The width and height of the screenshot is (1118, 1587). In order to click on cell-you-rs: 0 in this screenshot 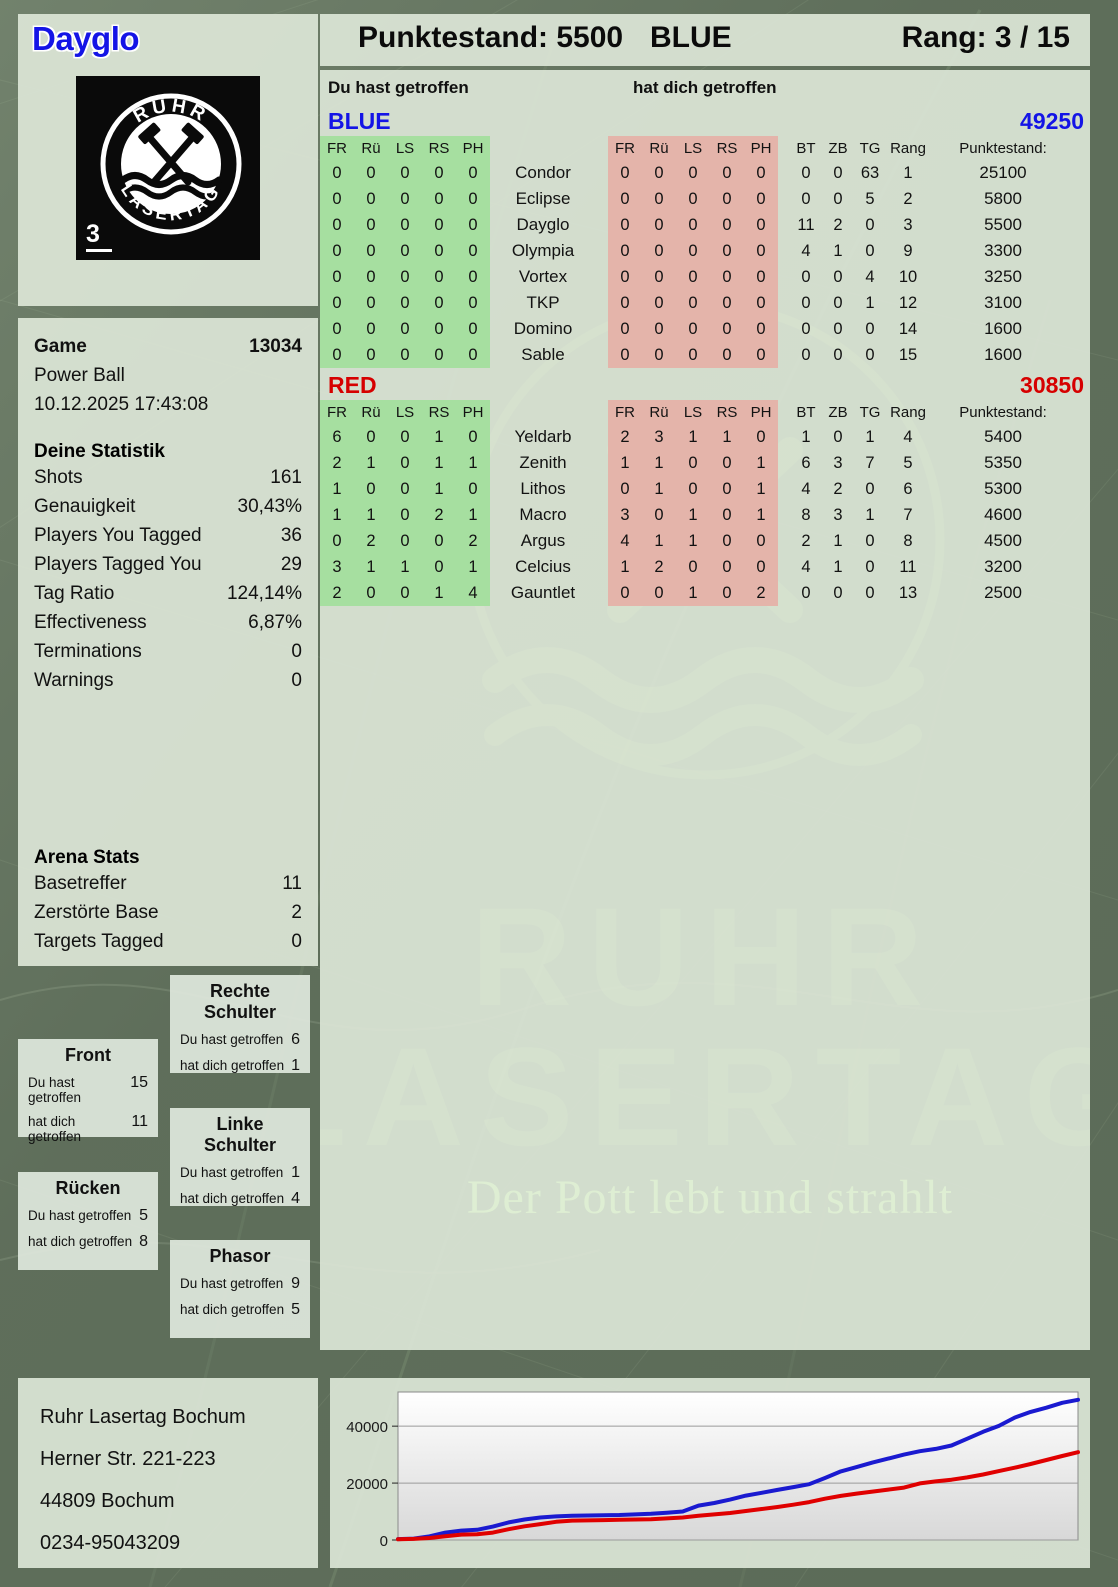, I will do `click(439, 329)`.